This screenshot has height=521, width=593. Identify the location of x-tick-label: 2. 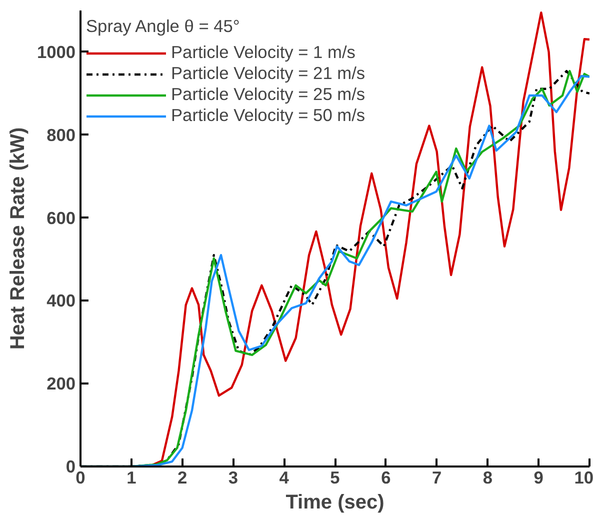
(182, 478).